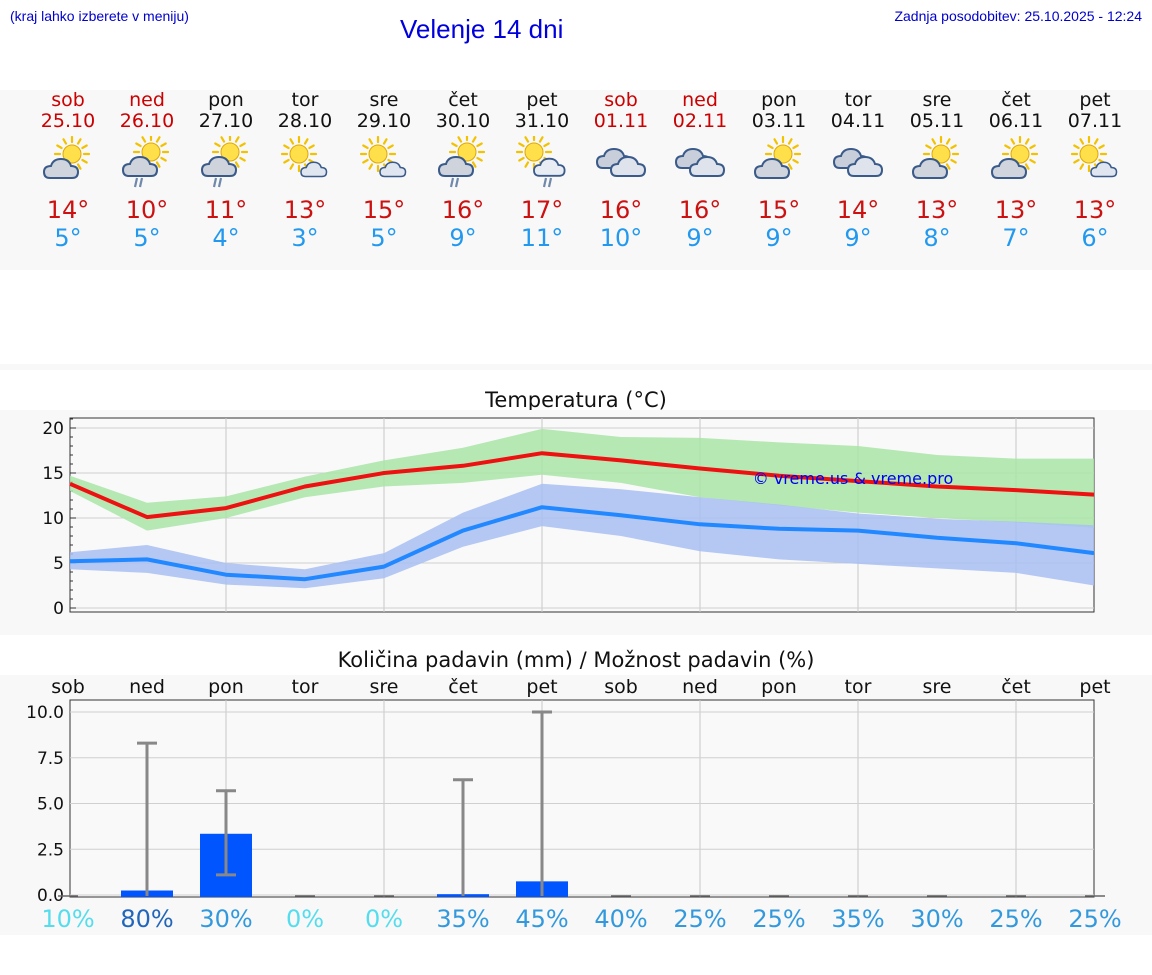  What do you see at coordinates (582, 543) in the screenshot?
I see `tmin-series-line` at bounding box center [582, 543].